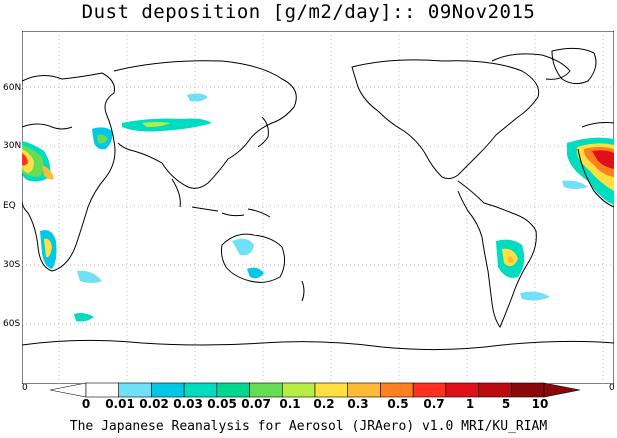 The image size is (617, 438). Describe the element at coordinates (497, 254) in the screenshot. I see `coast-south-america` at that location.